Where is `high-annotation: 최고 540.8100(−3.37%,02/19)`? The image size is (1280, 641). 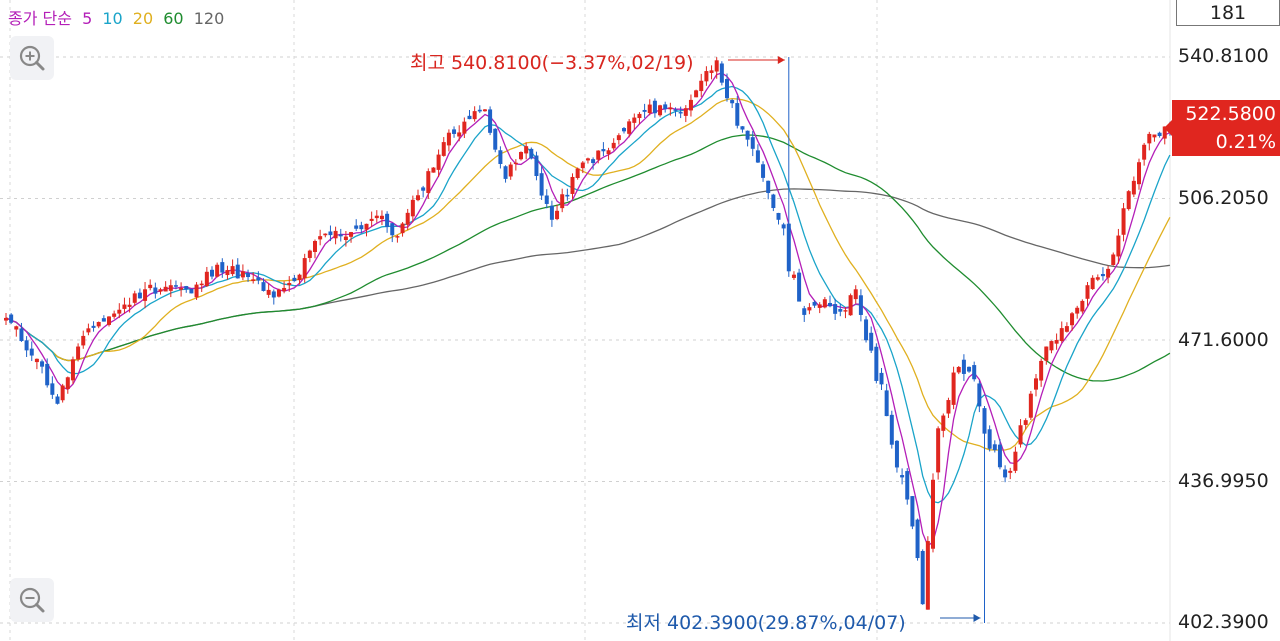
high-annotation: 최고 540.8100(−3.37%,02/19) is located at coordinates (552, 63).